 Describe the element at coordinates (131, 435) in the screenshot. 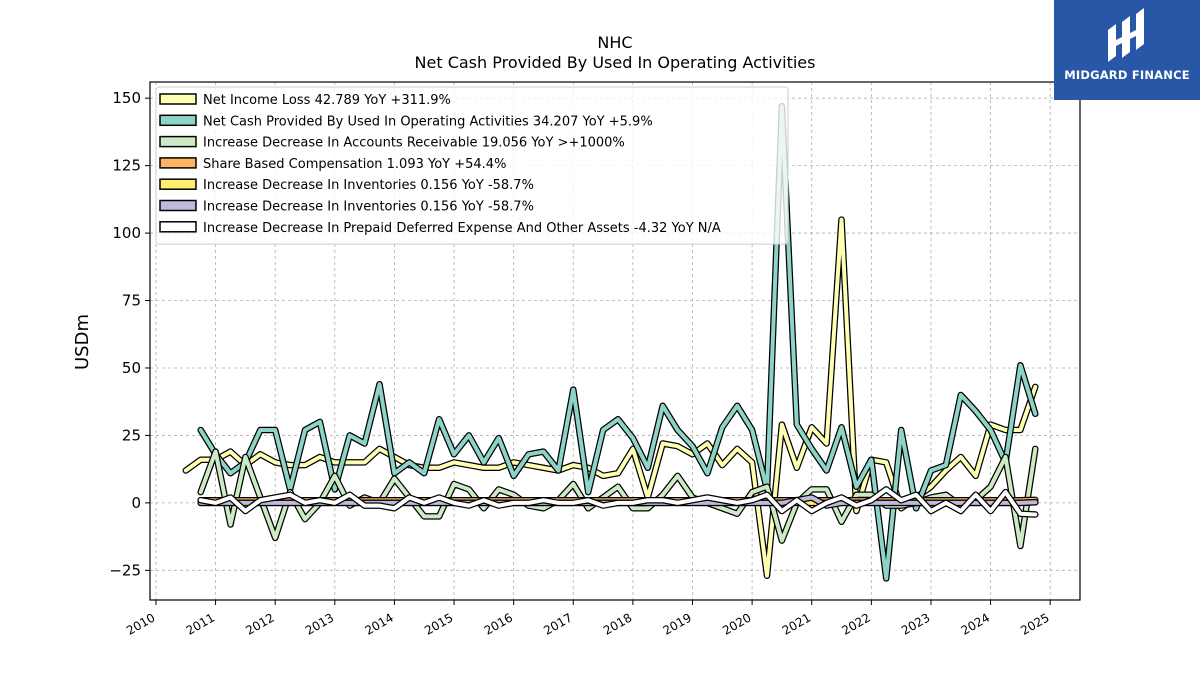

I see `y-tick-label: 25` at that location.